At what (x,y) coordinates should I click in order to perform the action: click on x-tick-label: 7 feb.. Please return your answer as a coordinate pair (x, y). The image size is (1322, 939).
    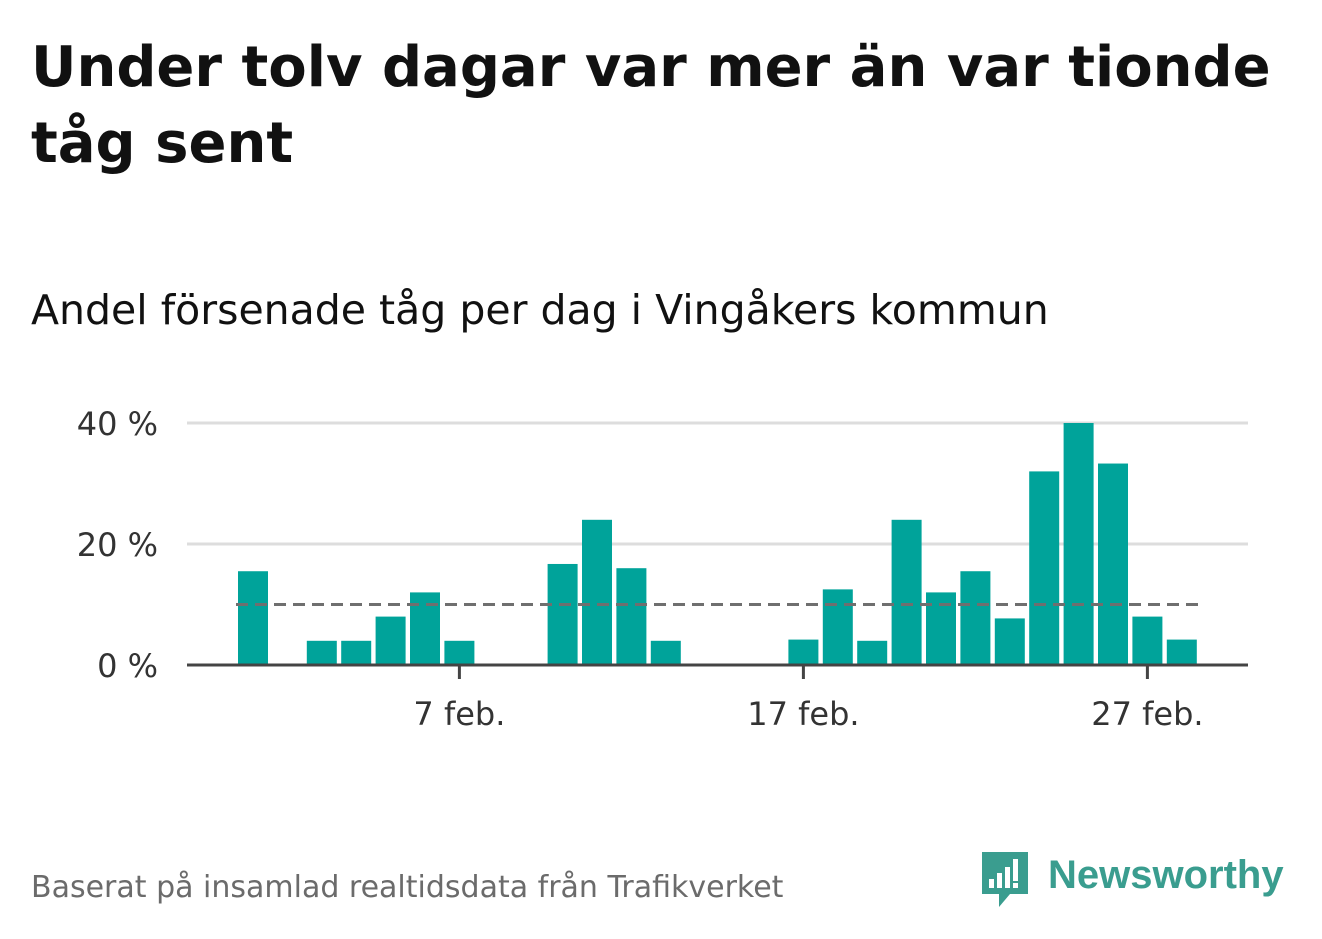
    Looking at the image, I should click on (459, 714).